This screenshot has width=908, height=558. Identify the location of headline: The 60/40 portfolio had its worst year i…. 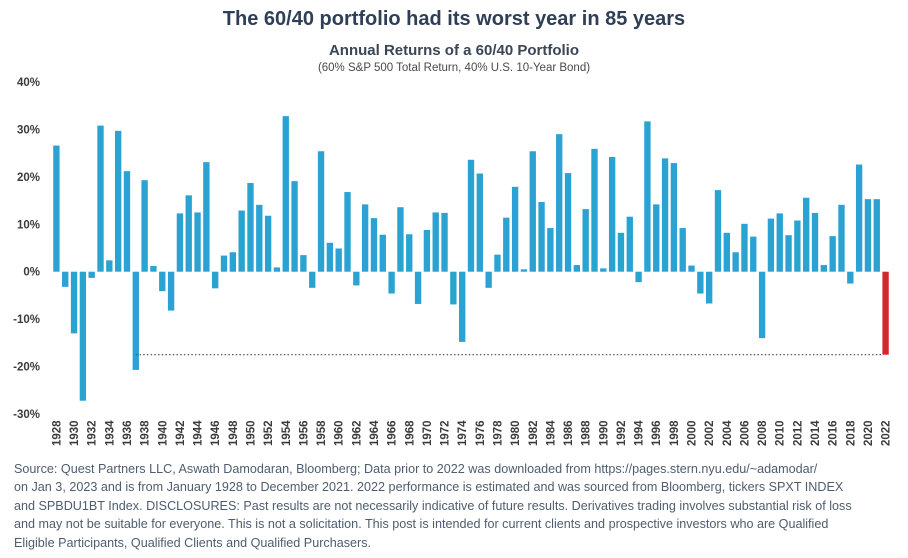
(454, 19).